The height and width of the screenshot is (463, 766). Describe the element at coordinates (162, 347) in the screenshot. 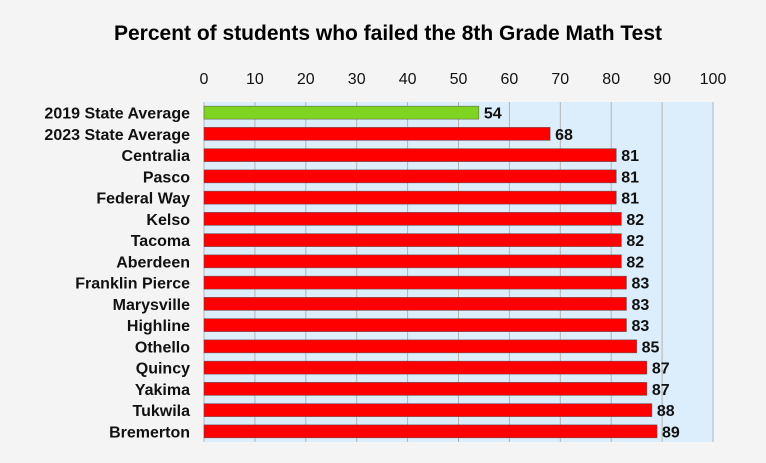

I see `category-label: Othello` at that location.